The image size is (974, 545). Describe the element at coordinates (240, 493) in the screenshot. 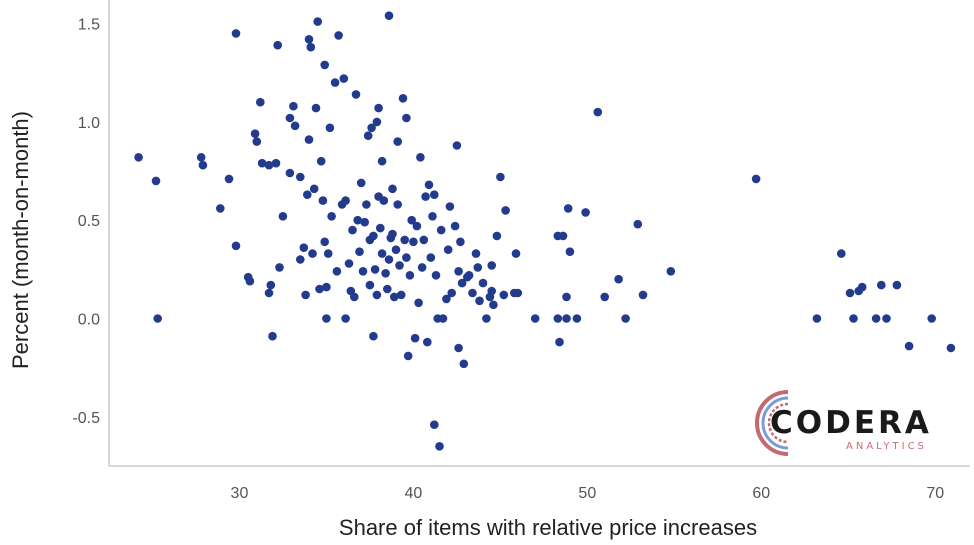

I see `x-tick-label: 30` at that location.